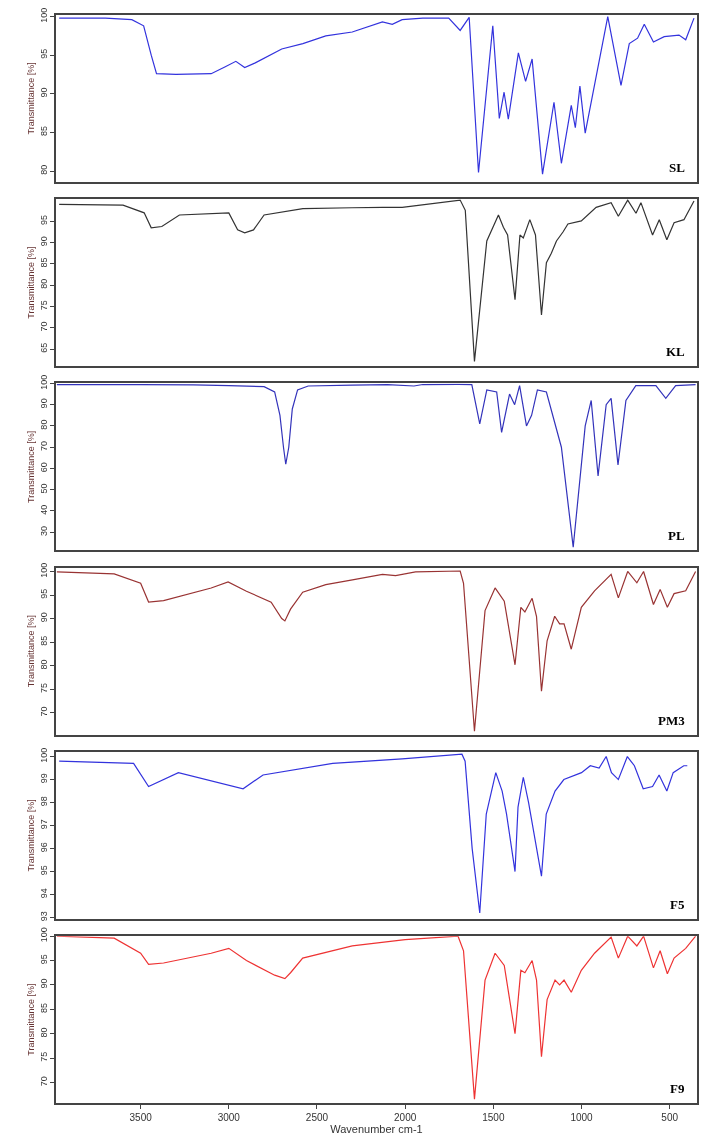  What do you see at coordinates (677, 167) in the screenshot?
I see `text: SL` at bounding box center [677, 167].